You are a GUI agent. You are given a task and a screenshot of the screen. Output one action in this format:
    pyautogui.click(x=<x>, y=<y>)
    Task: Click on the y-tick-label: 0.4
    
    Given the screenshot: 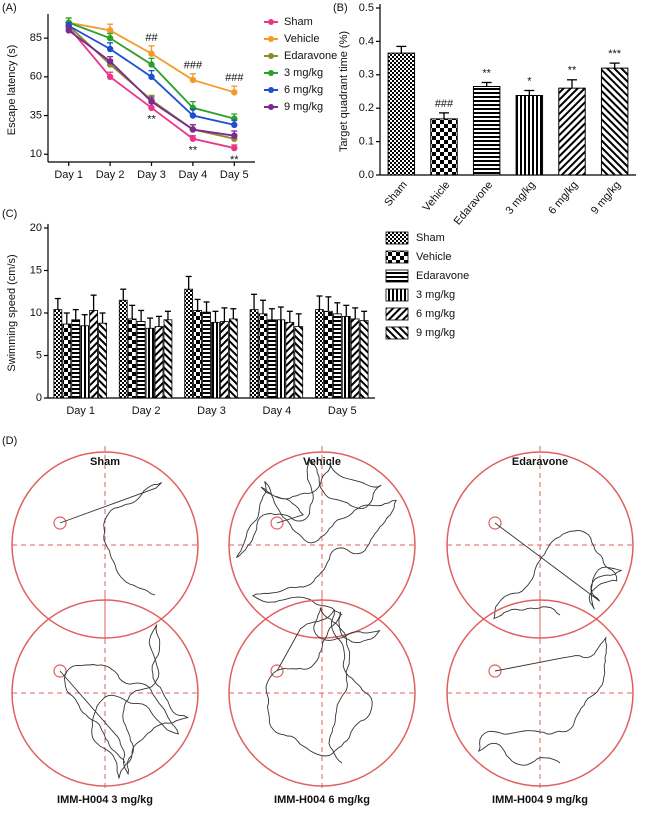 What is the action you would take?
    pyautogui.click(x=366, y=41)
    